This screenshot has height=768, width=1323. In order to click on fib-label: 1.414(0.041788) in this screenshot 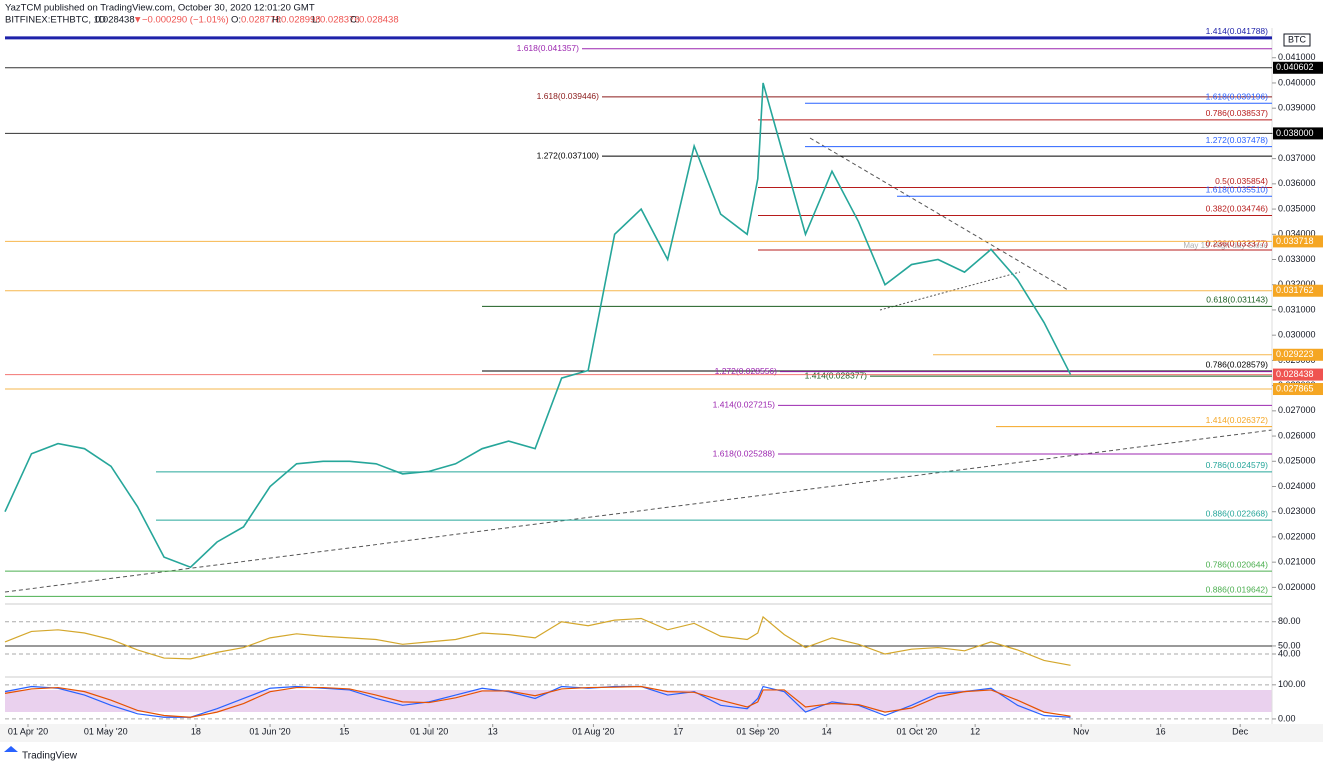, I will do `click(1237, 31)`.